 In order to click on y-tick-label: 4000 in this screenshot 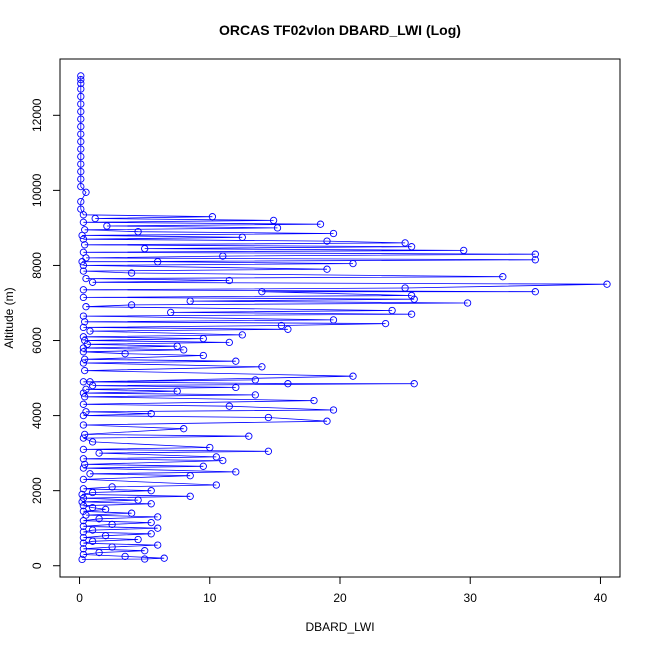, I will do `click(37, 415)`.